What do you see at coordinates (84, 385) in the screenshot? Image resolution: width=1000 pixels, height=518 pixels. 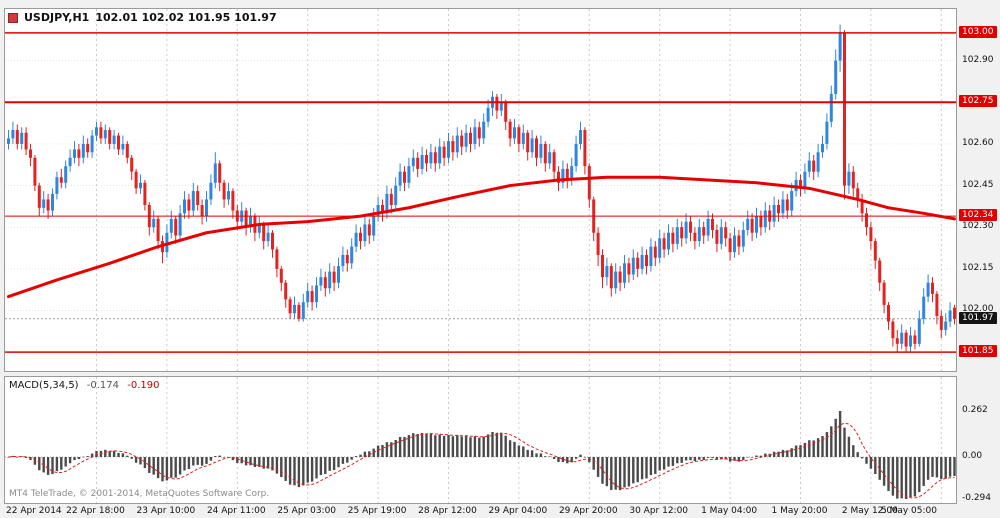 I see `macd-indicator-label: MACD(5,34,5) -0.174 -0.190` at bounding box center [84, 385].